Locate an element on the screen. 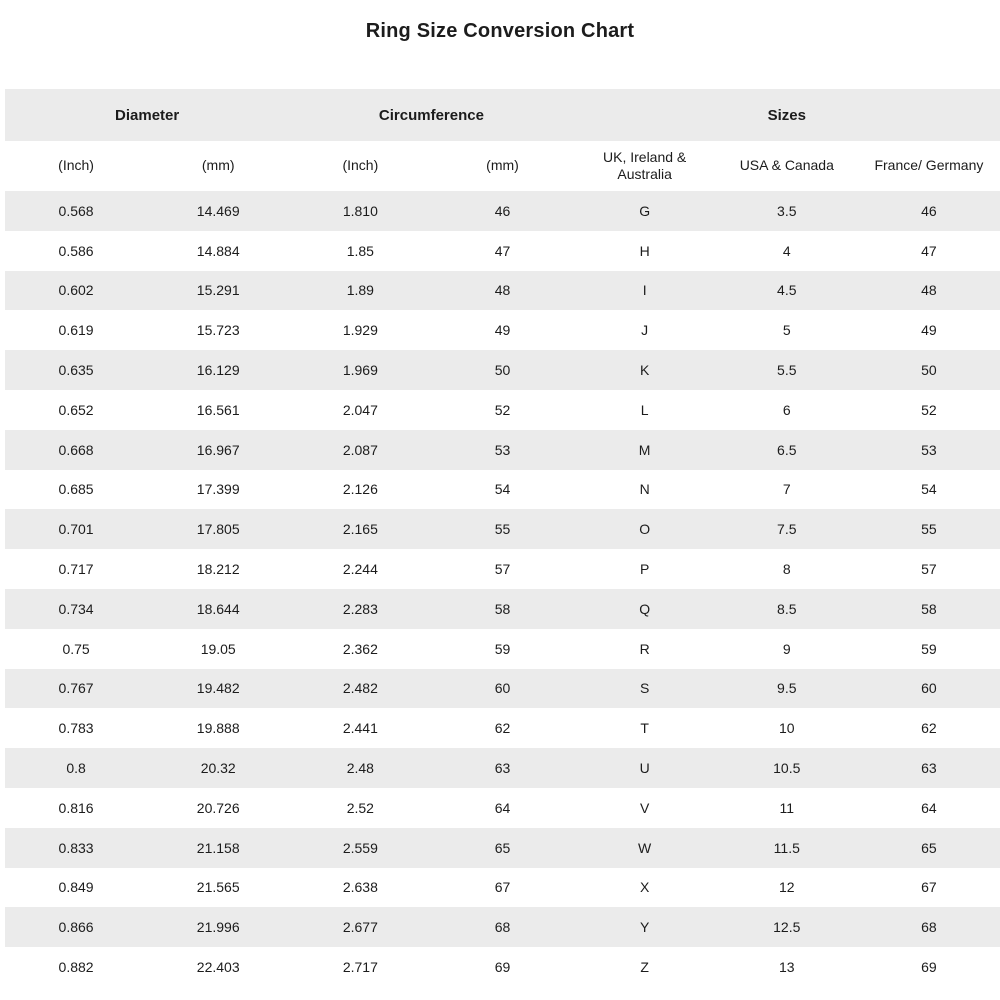 The height and width of the screenshot is (1000, 1000). table-cell: Z is located at coordinates (644, 967).